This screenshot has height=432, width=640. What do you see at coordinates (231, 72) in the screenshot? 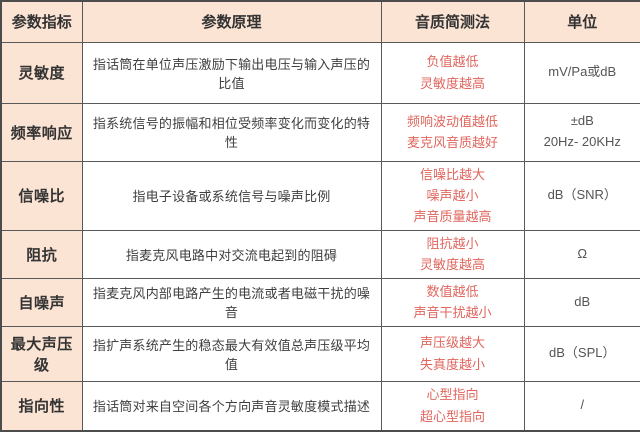
I see `principle-cell: 指话筒在单位声压激励下输出电压与输入声压的比值` at bounding box center [231, 72].